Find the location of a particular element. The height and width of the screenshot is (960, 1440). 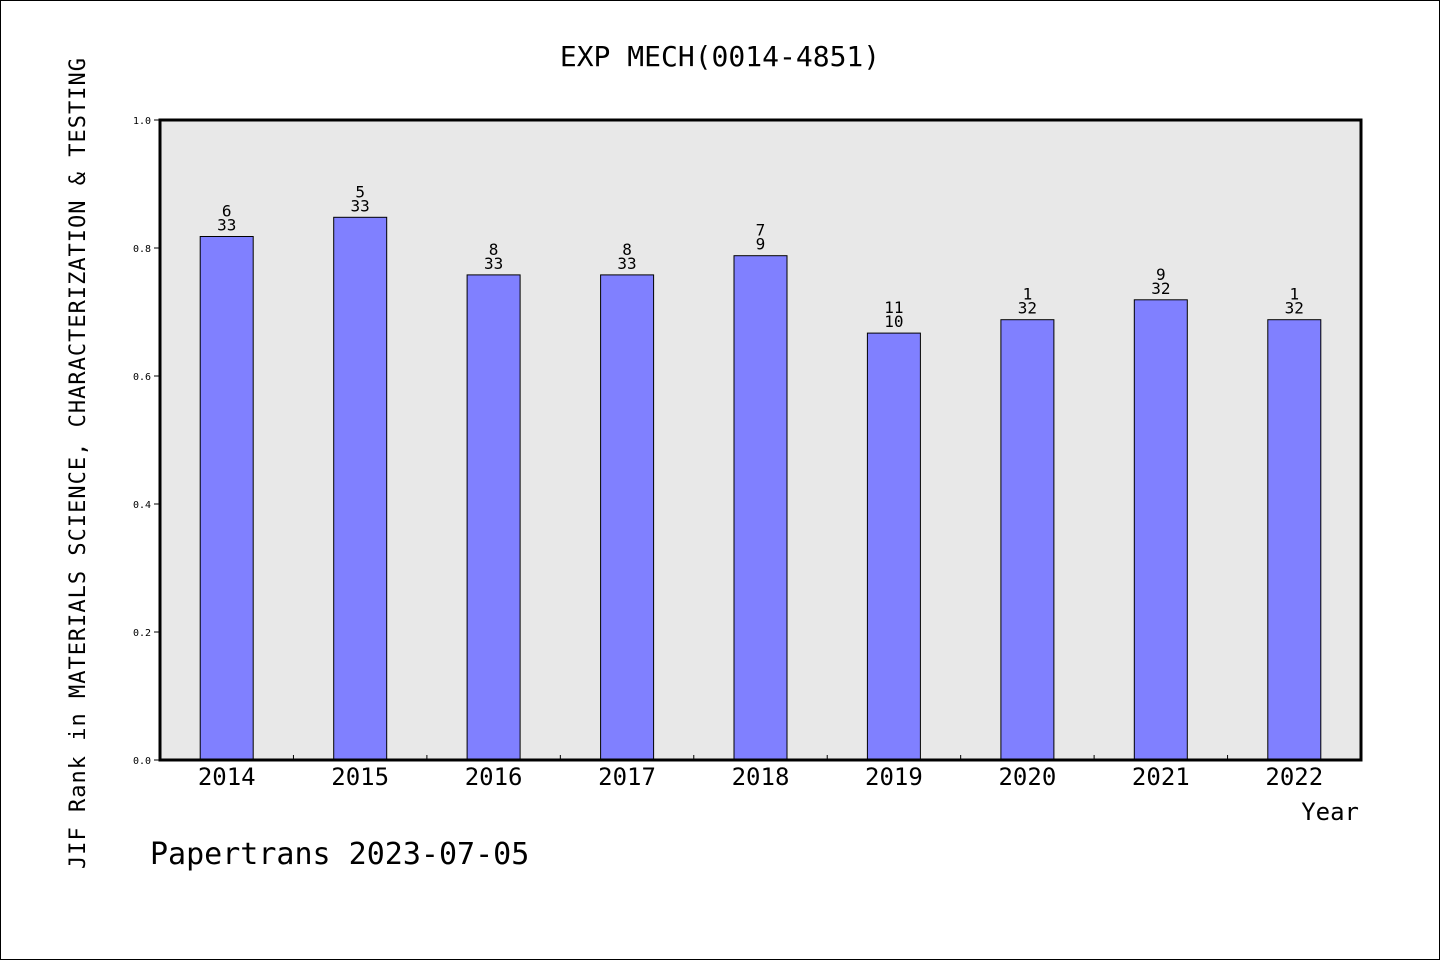

data-label-rank-2020: 1 is located at coordinates (1028, 294).